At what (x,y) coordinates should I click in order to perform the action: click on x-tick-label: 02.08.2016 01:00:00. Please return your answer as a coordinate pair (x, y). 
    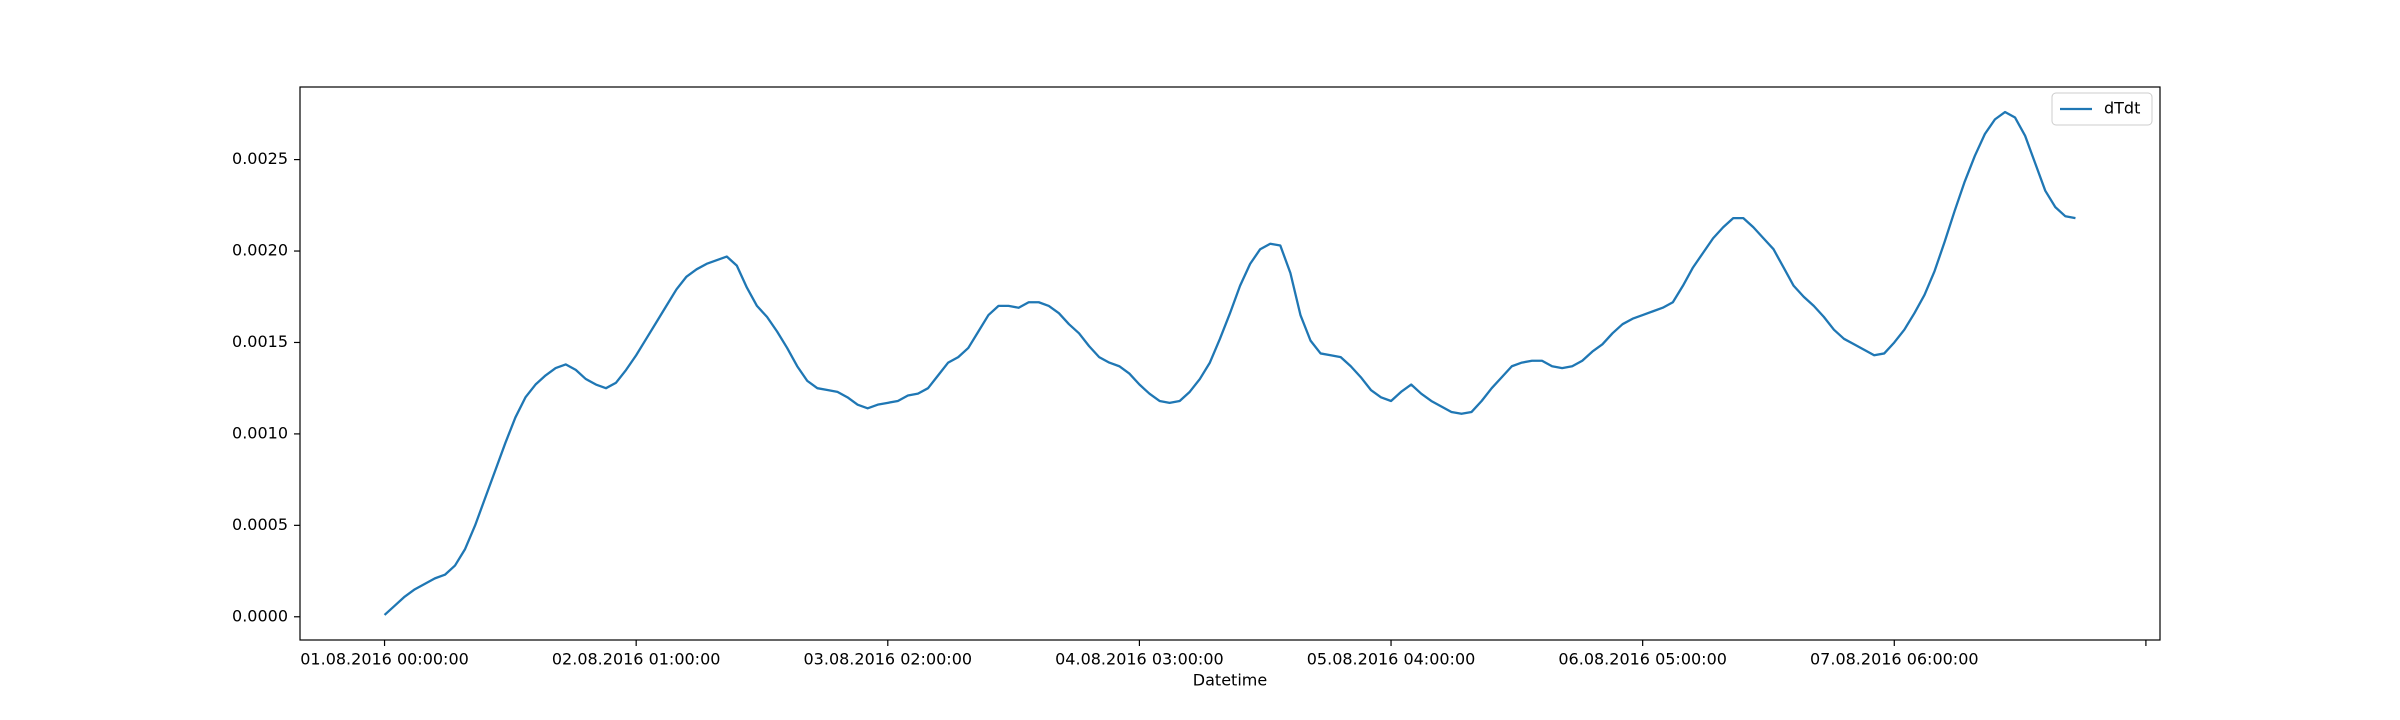
    Looking at the image, I should click on (636, 659).